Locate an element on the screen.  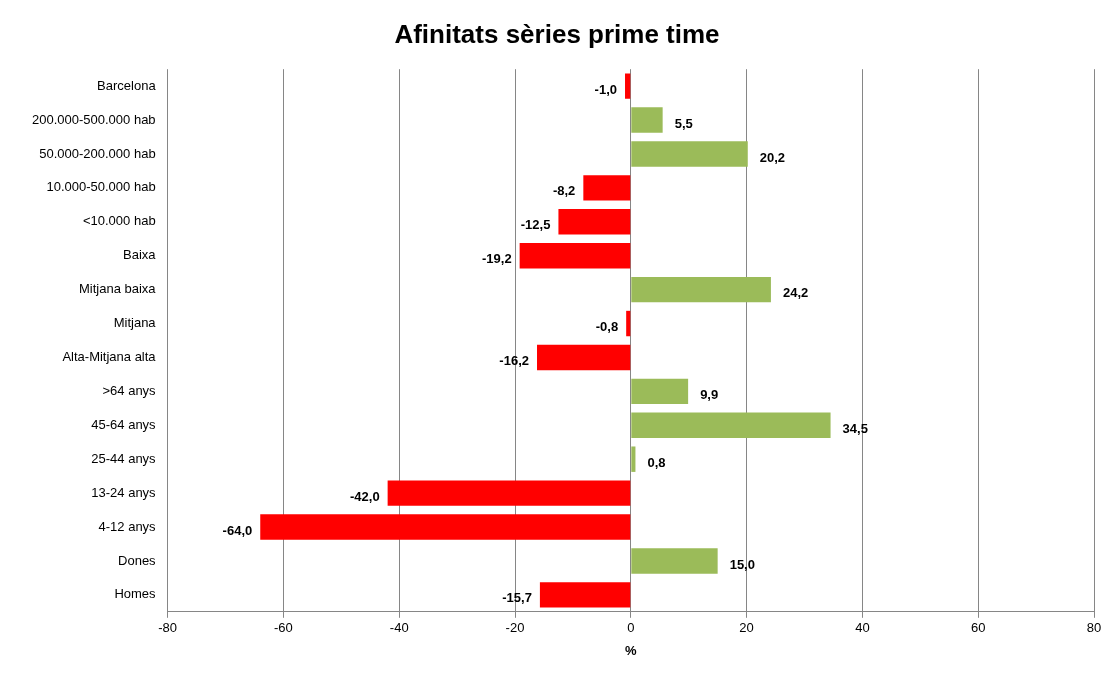
x-tick-label: 60 is located at coordinates (978, 628).